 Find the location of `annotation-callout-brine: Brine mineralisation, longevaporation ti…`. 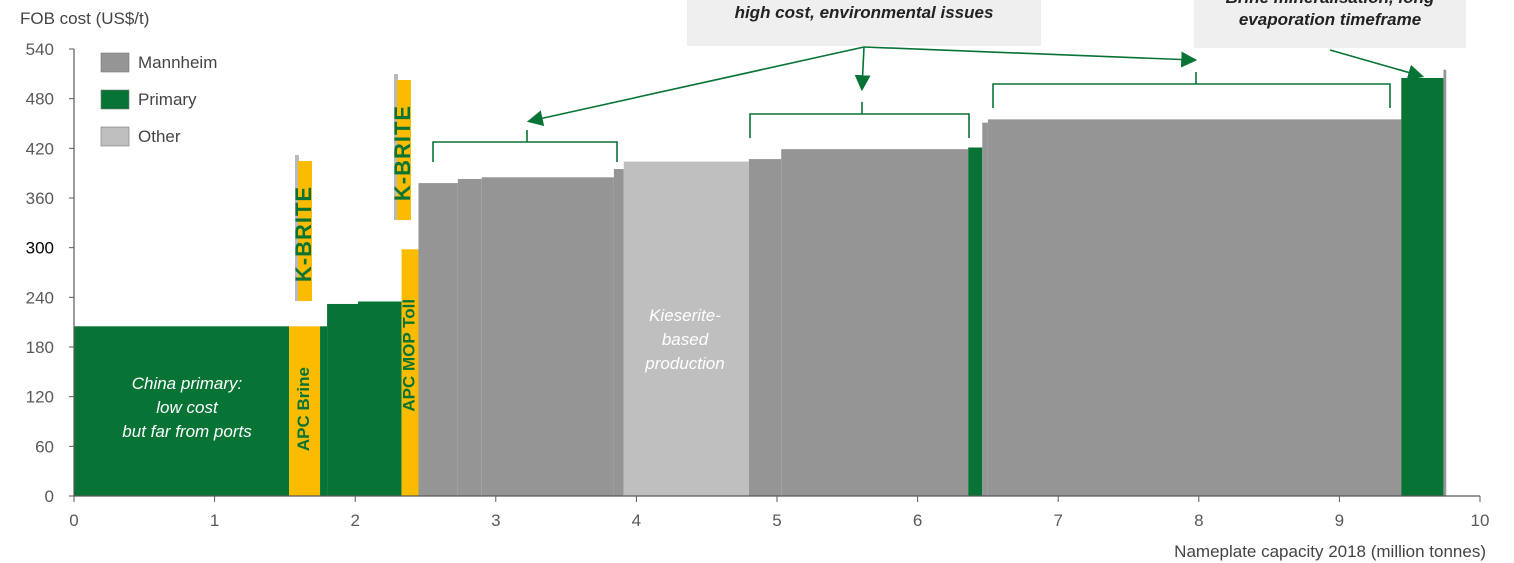

annotation-callout-brine: Brine mineralisation, longevaporation ti… is located at coordinates (1330, 14).